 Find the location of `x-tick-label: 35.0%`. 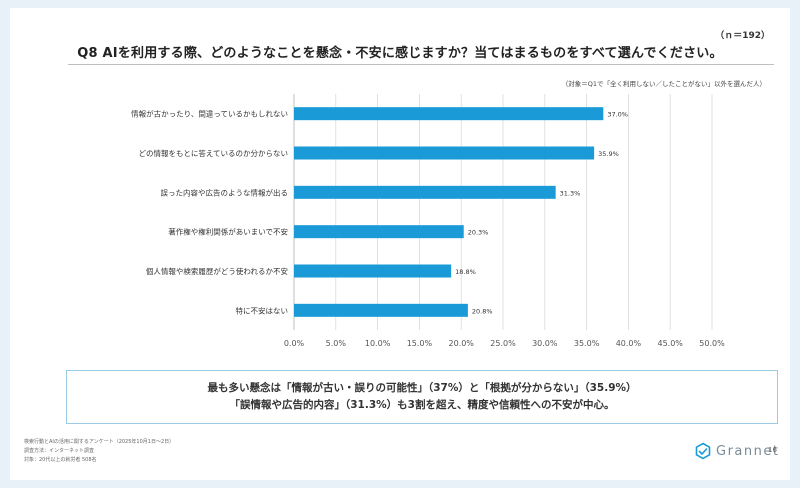

x-tick-label: 35.0% is located at coordinates (587, 343).